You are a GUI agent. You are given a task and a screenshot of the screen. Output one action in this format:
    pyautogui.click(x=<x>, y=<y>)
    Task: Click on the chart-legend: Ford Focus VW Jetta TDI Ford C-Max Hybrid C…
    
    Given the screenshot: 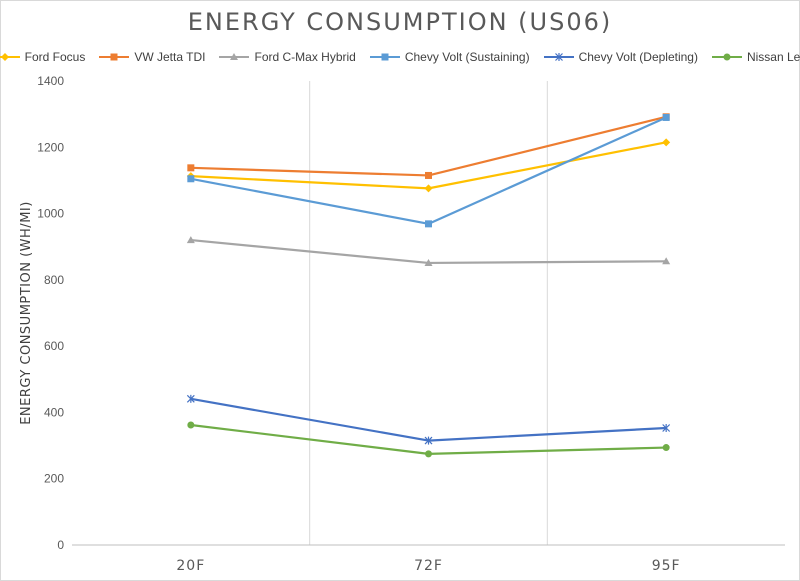 What is the action you would take?
    pyautogui.click(x=400, y=57)
    